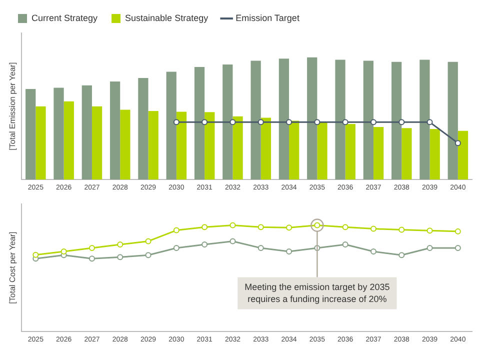 The width and height of the screenshot is (480, 348). Describe the element at coordinates (65, 17) in the screenshot. I see `legend-label: Current Strategy` at that location.